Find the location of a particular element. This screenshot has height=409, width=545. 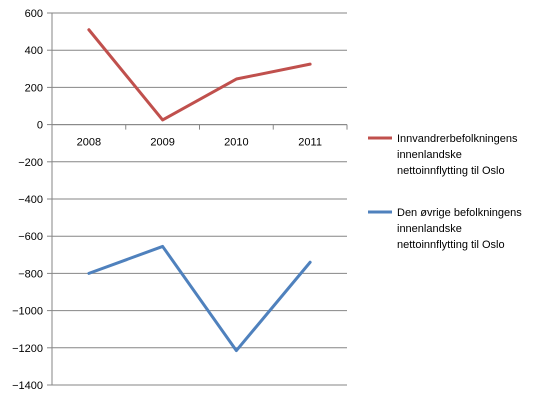

y-tick-label: −1400 is located at coordinates (27, 386).